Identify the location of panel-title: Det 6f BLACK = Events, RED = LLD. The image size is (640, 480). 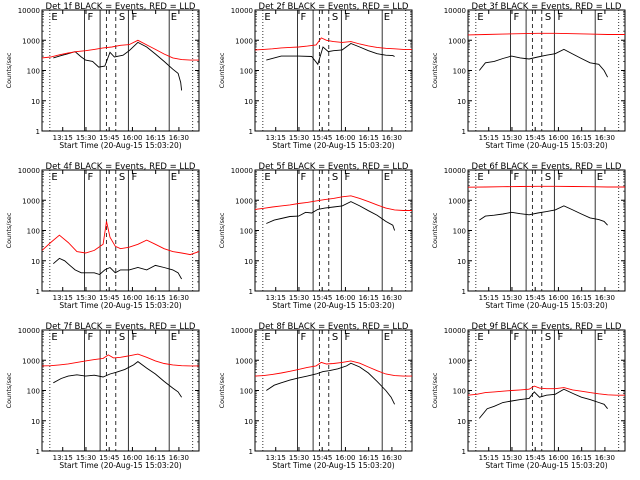
(547, 167).